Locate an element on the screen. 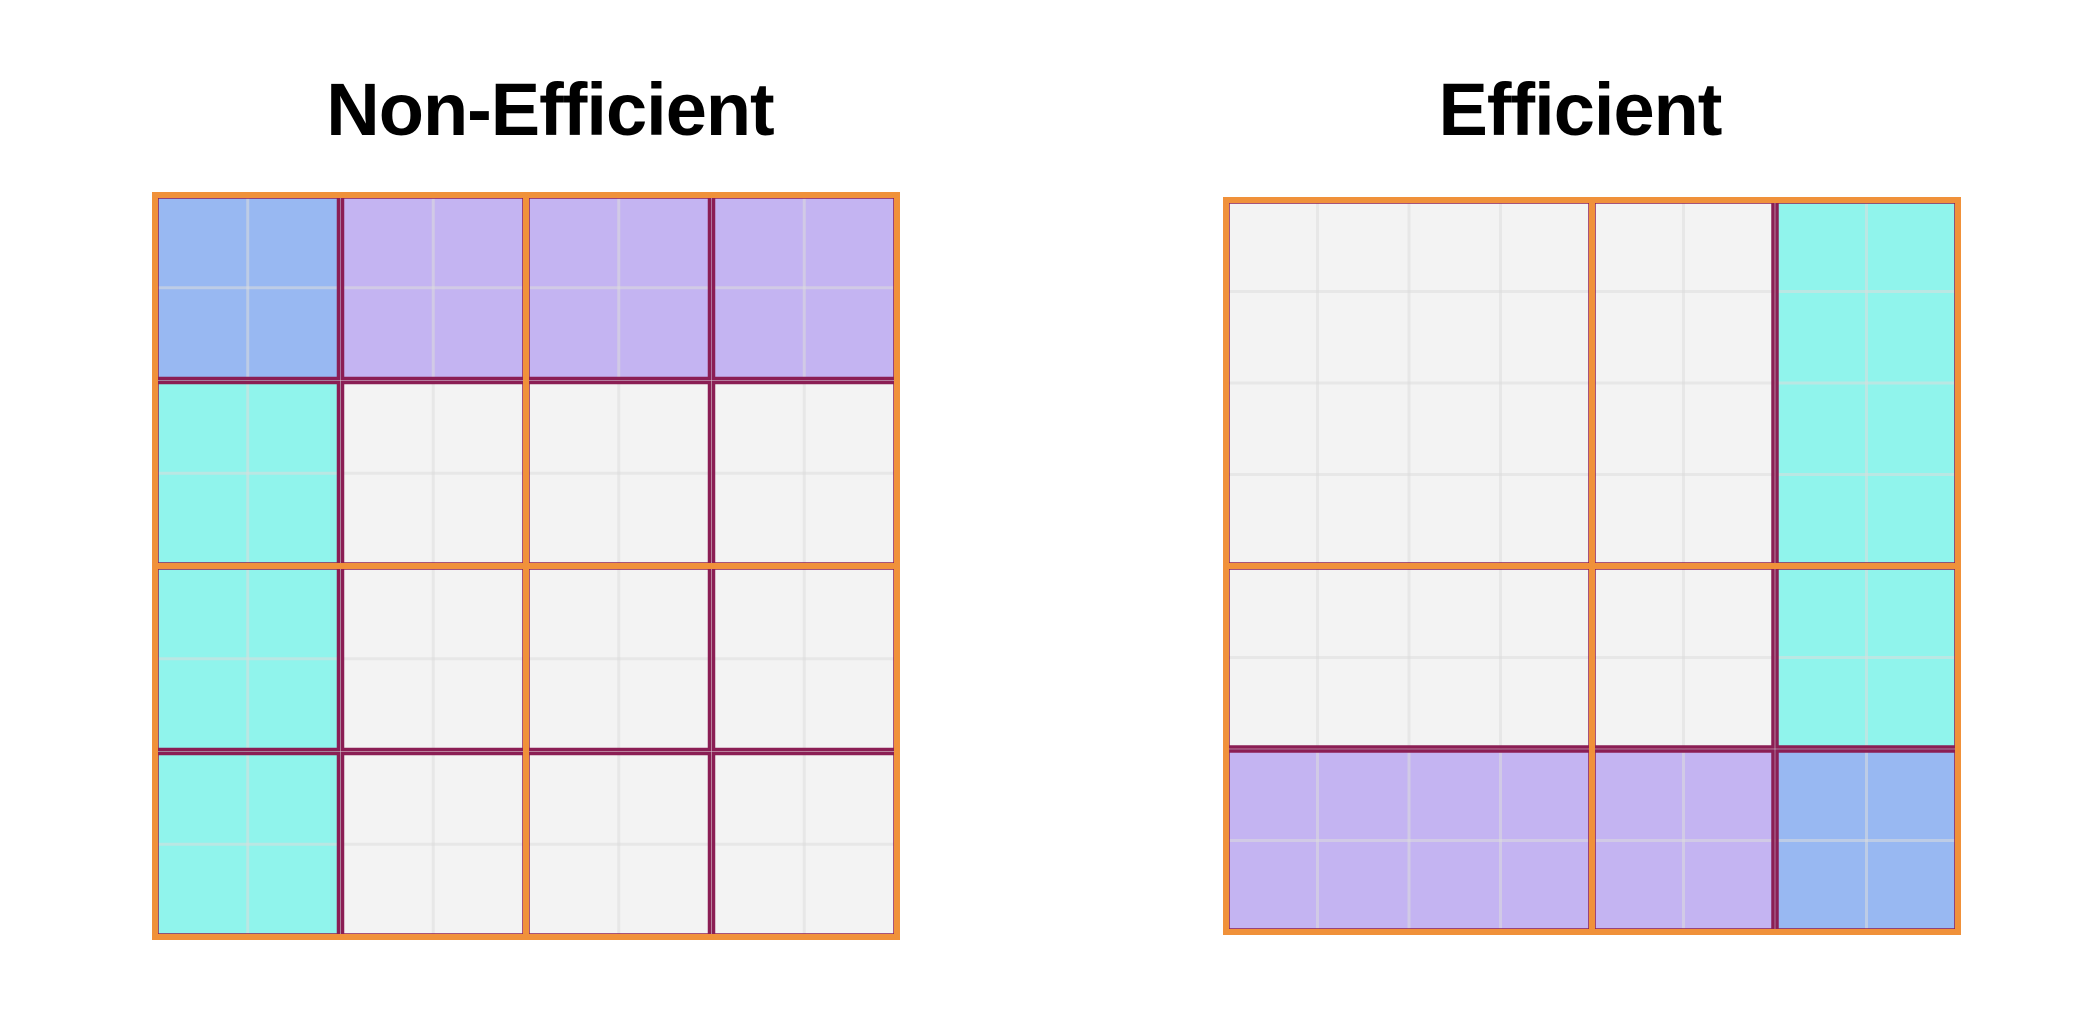 The image size is (2092, 1016). title-efficient: Efficient is located at coordinates (1580, 109).